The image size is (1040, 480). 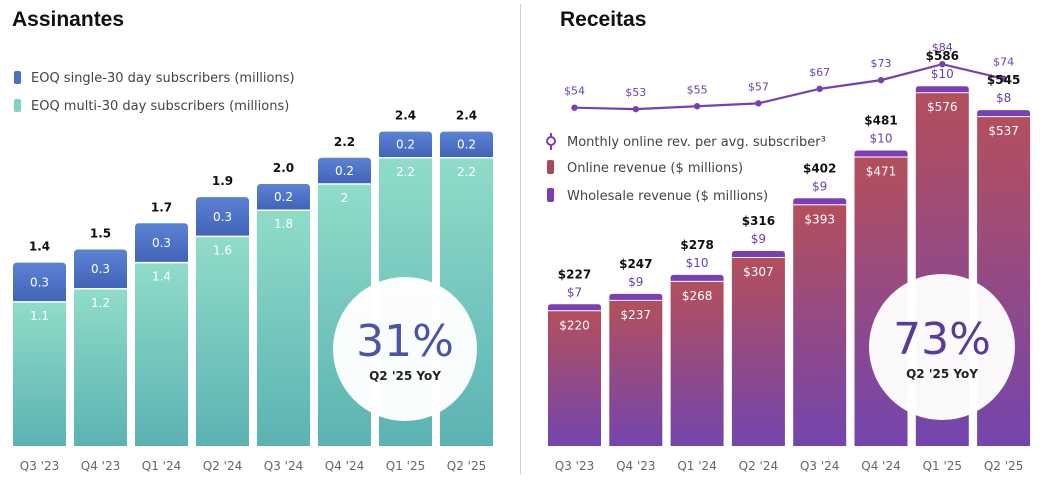 I want to click on data-label-multi: 1.6, so click(x=222, y=250).